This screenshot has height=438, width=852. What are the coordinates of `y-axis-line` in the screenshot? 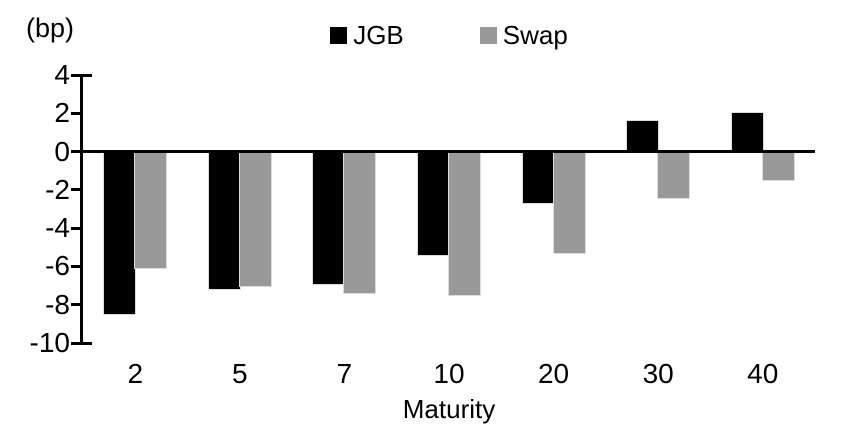 It's located at (81, 209).